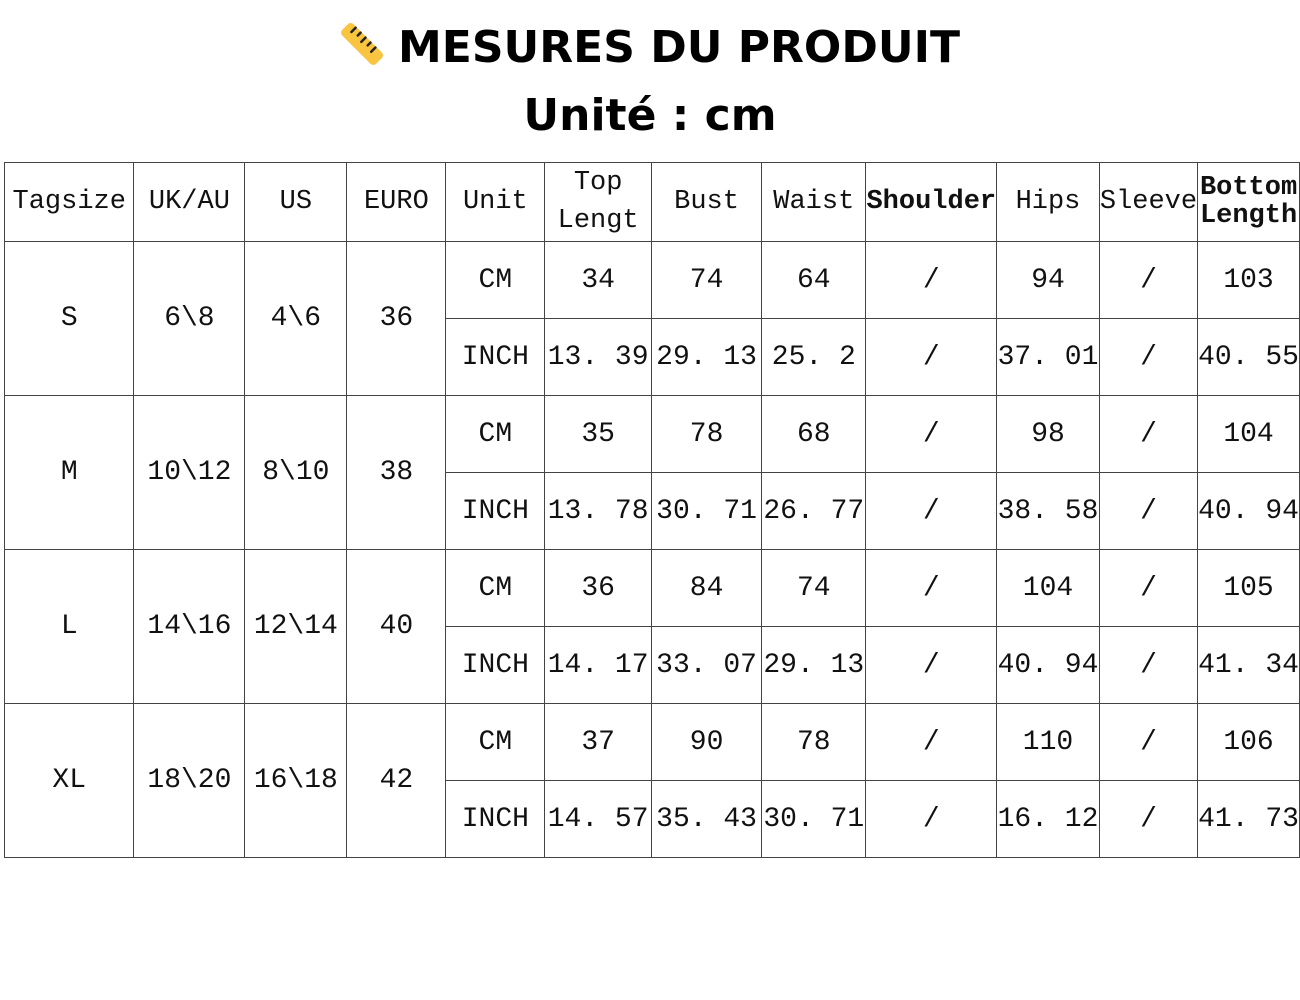 Image resolution: width=1300 pixels, height=1000 pixels. Describe the element at coordinates (1248, 357) in the screenshot. I see `measurement-cell: 40. 55` at that location.